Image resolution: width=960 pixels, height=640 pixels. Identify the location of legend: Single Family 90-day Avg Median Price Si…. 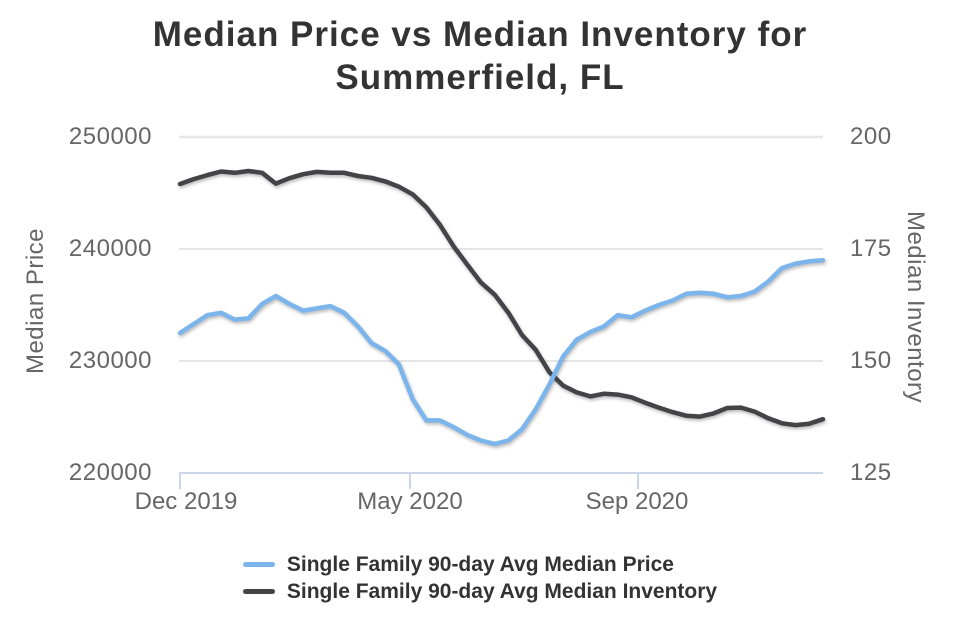
(480, 578).